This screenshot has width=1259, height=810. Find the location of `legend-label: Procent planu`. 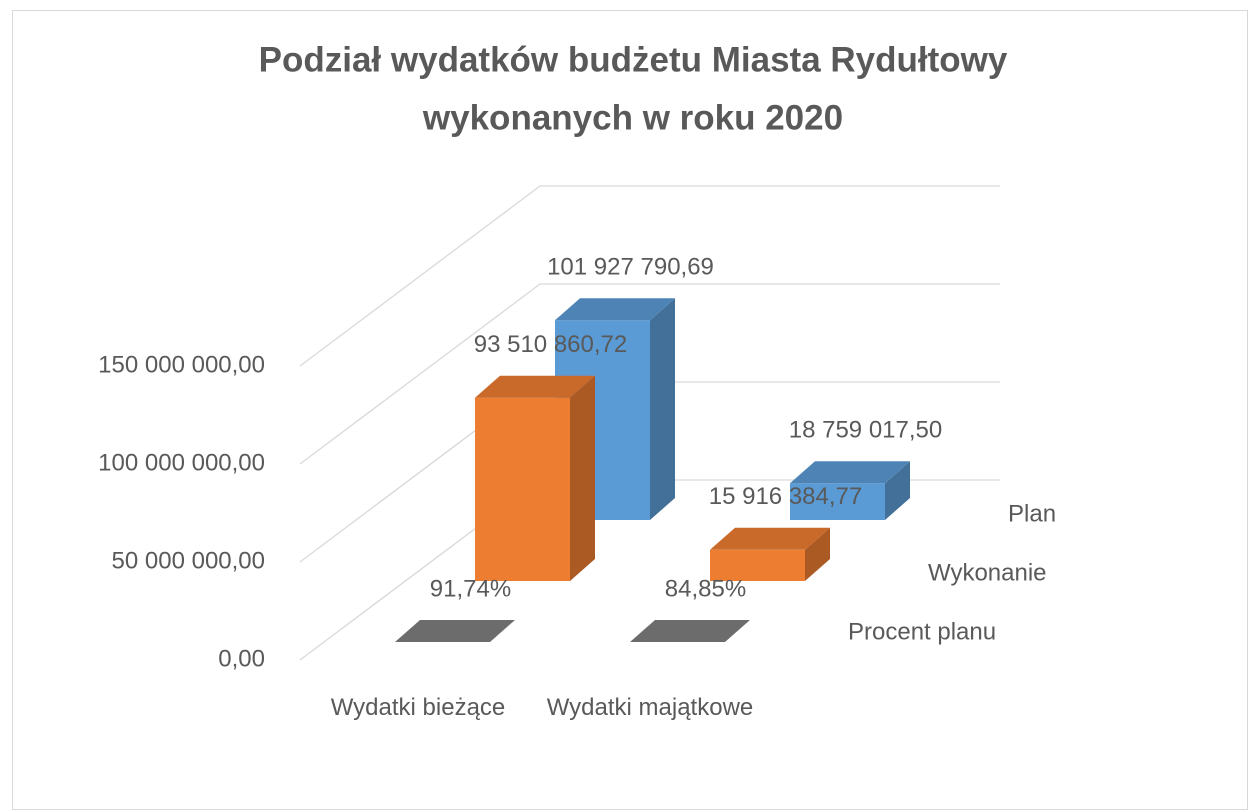

legend-label: Procent planu is located at coordinates (922, 631).